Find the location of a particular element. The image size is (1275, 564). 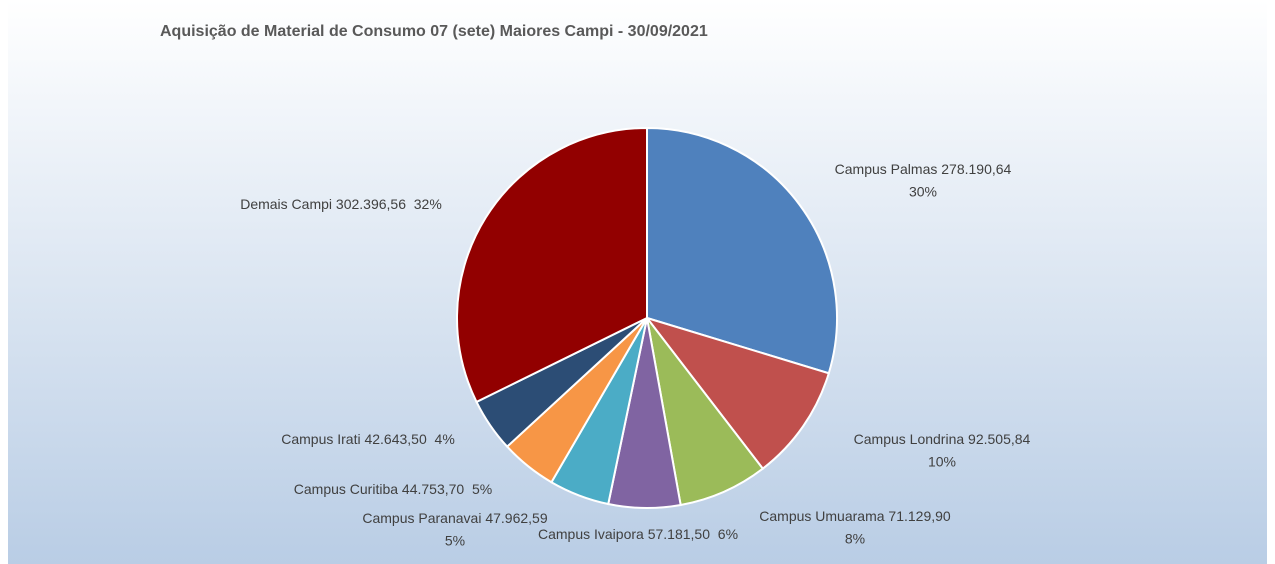

label-value: 278.190,64 is located at coordinates (976, 169).